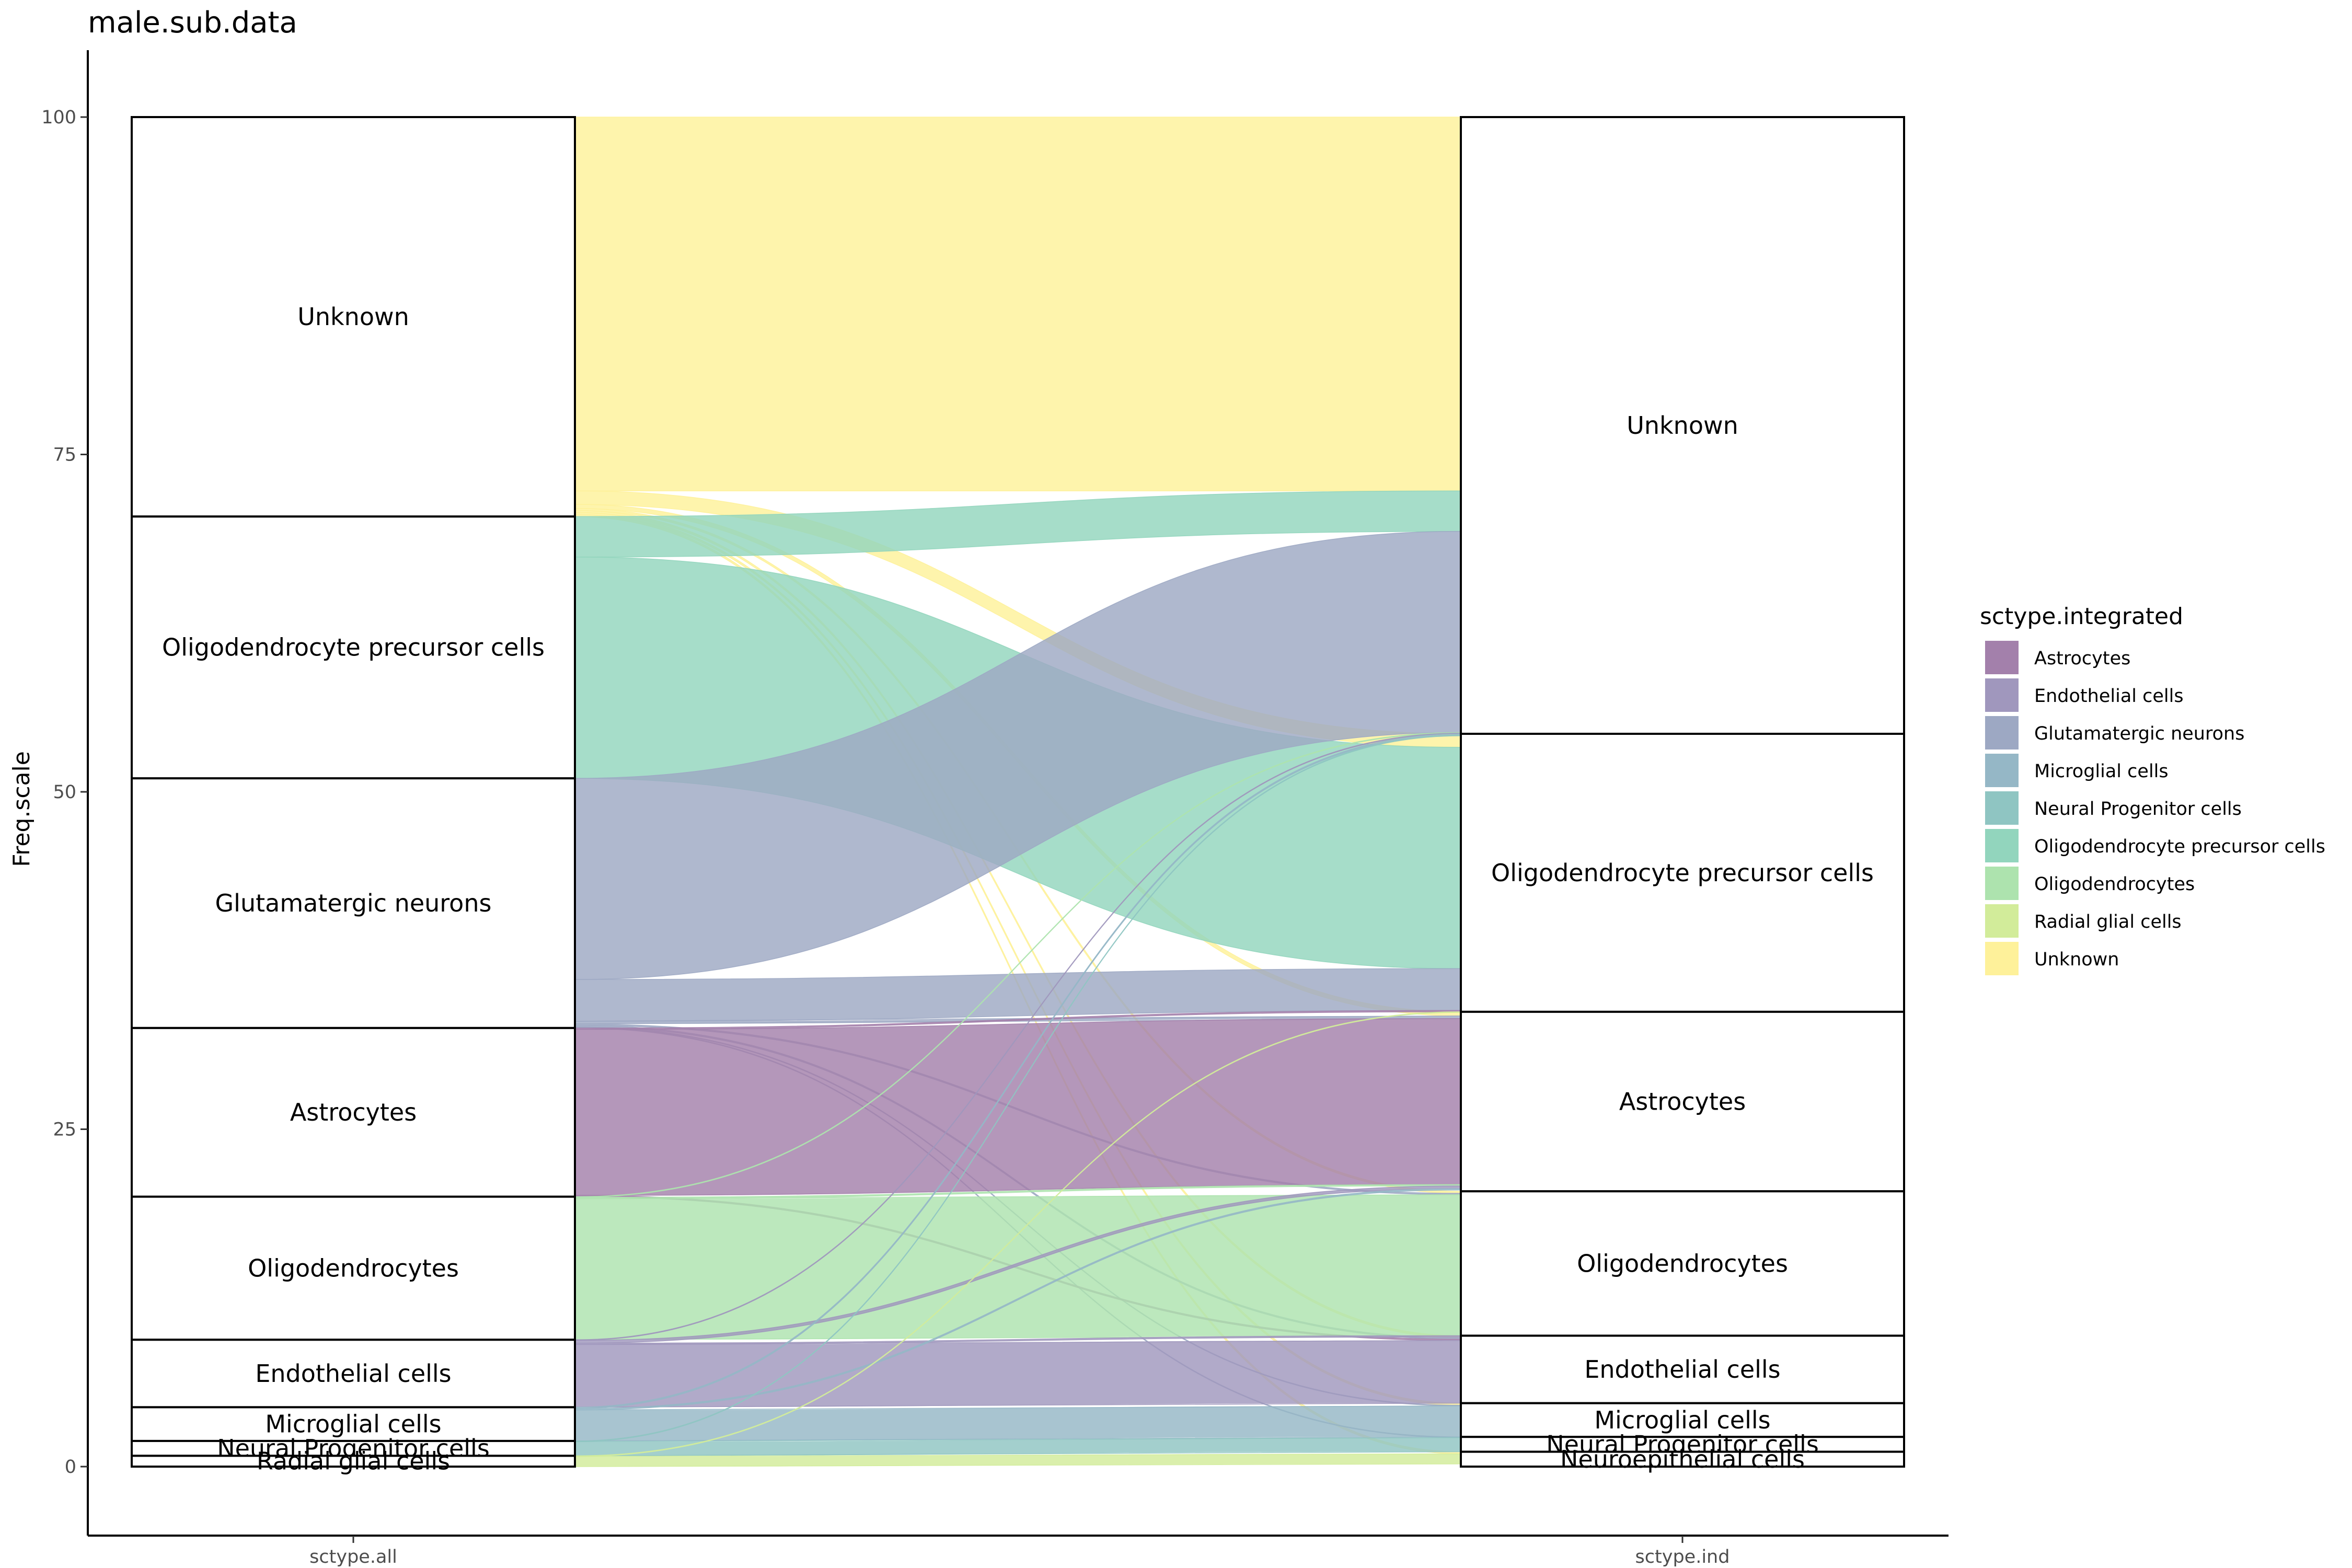 This screenshot has height=1568, width=2352. I want to click on flow-glutamatergic-neurons-to-oligodendrocyte-precursor-cells, so click(1017, 995).